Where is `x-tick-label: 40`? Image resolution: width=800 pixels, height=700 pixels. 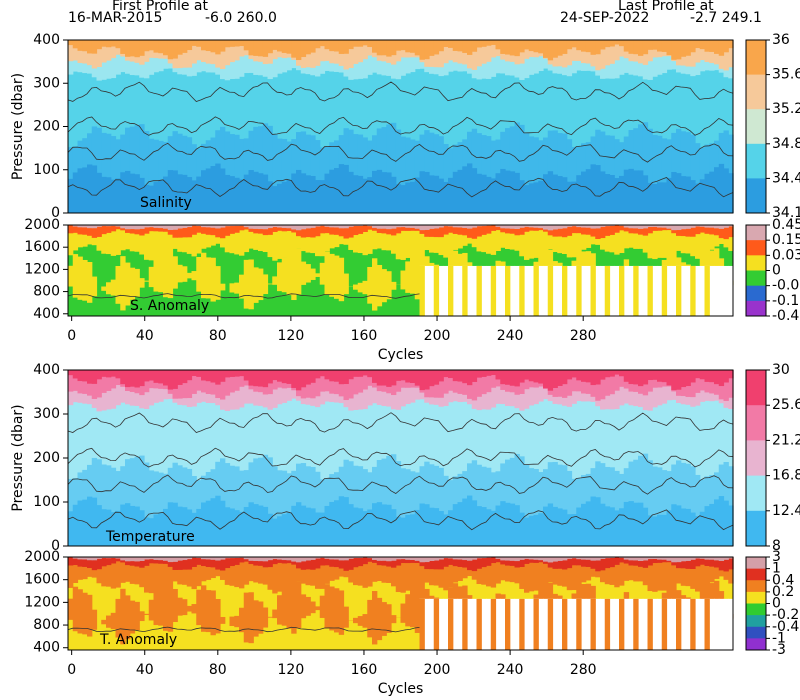
x-tick-label: 40 is located at coordinates (145, 670).